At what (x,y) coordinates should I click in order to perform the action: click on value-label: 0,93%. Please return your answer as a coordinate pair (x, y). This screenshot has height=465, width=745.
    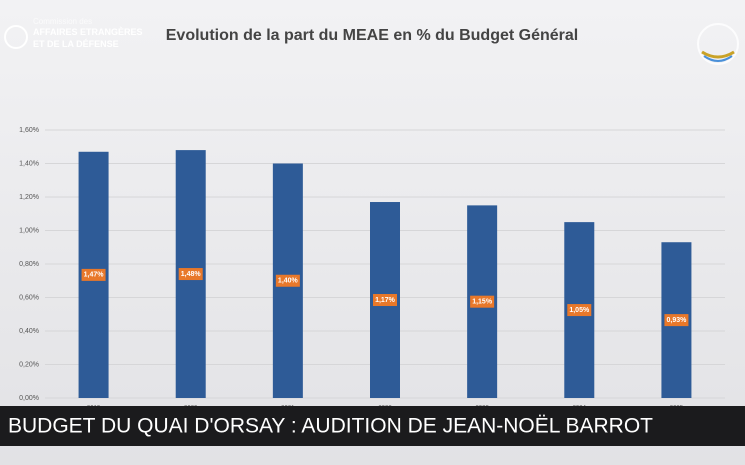
    Looking at the image, I should click on (676, 320).